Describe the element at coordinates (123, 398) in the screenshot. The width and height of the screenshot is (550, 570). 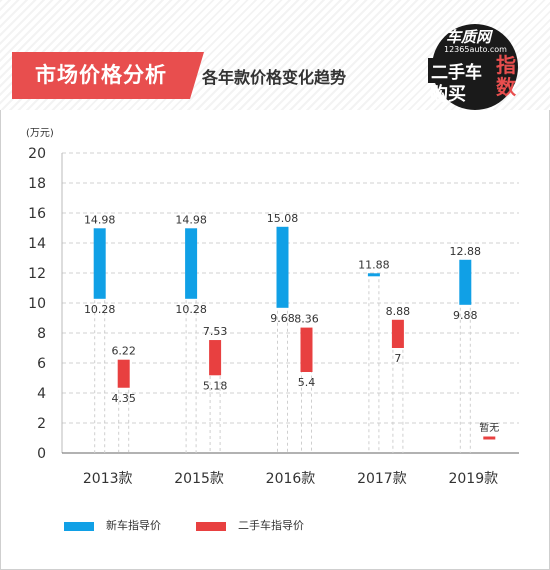
I see `data-label-low: 4.35` at that location.